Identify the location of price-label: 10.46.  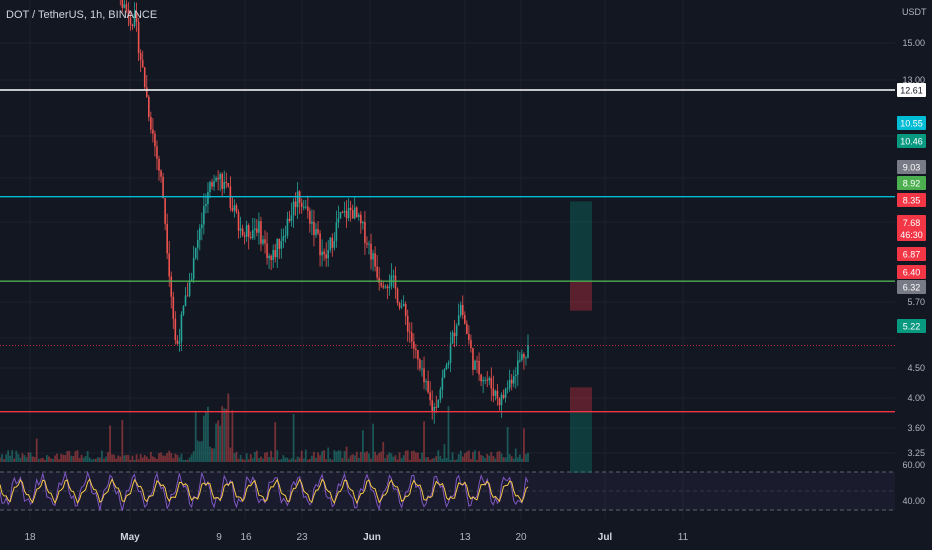
(911, 141).